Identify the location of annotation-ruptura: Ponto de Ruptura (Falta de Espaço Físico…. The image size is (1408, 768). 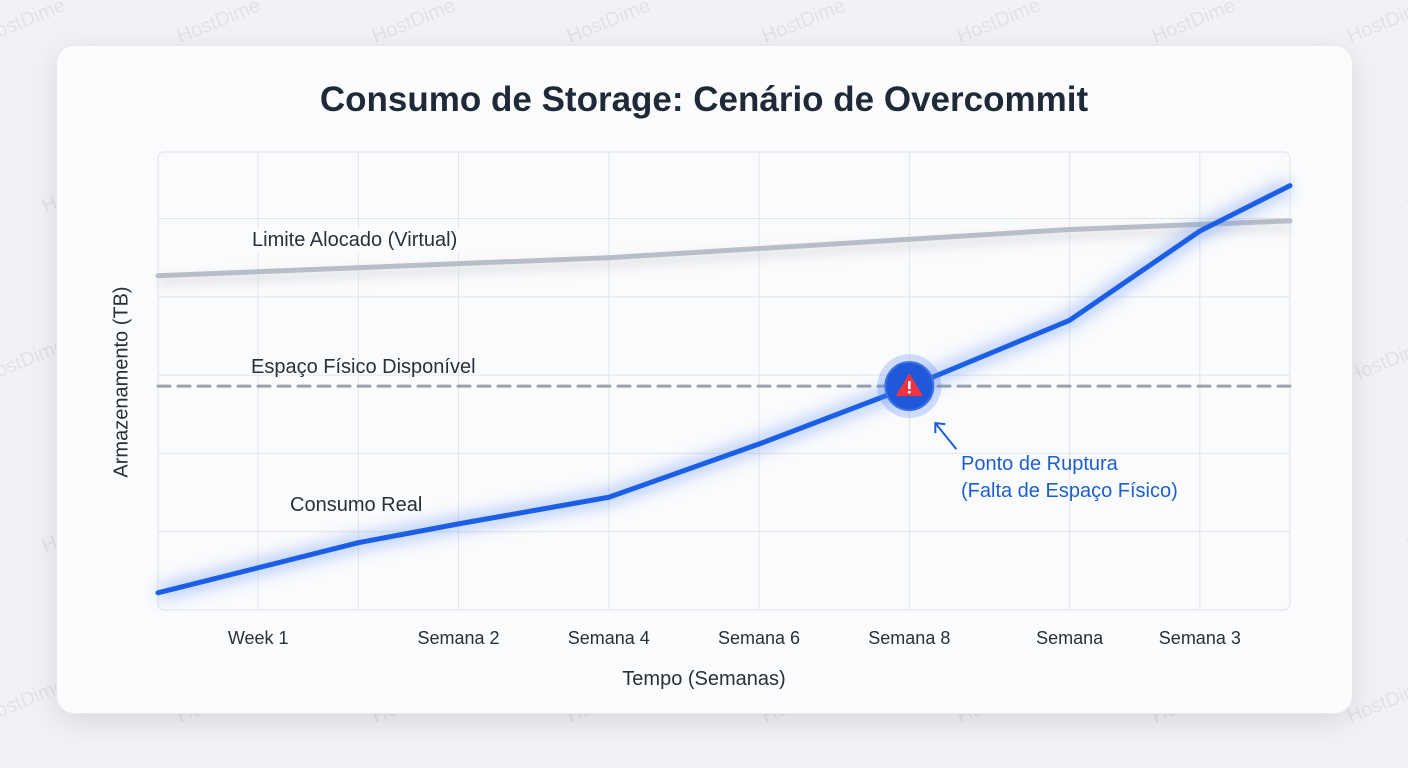
(1069, 478).